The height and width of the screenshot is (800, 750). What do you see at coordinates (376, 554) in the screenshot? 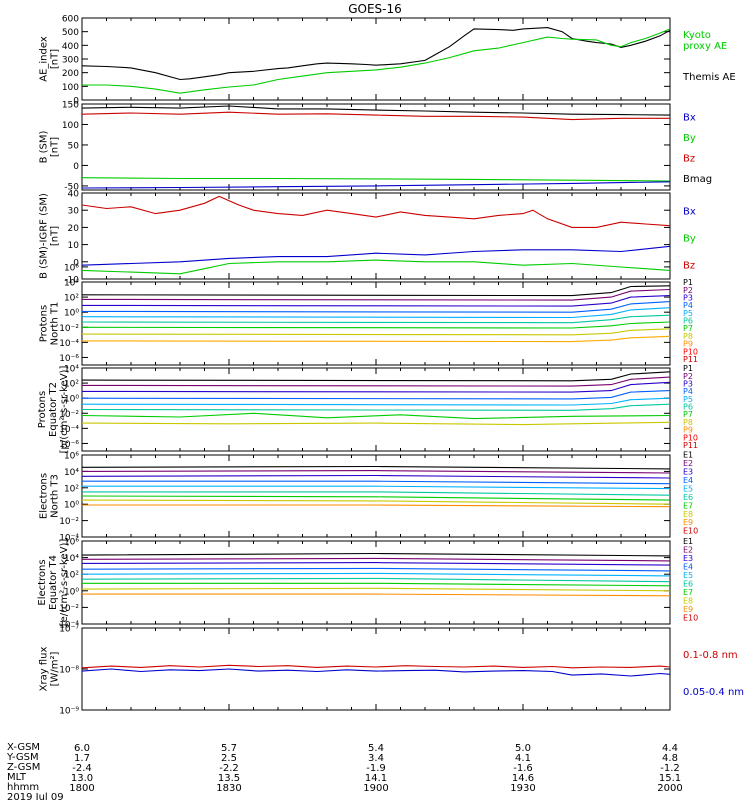
I see `series-e1` at bounding box center [376, 554].